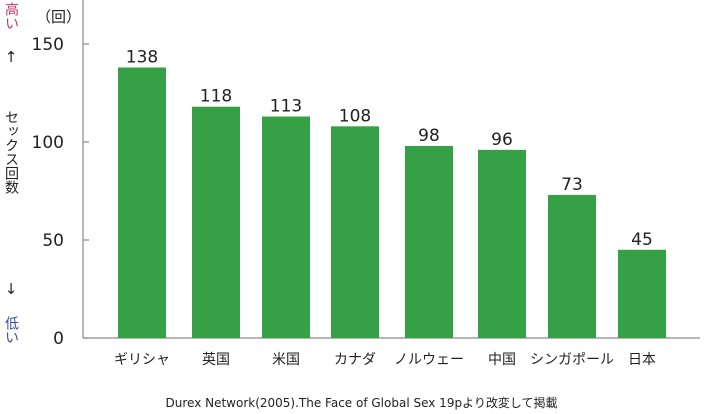 The width and height of the screenshot is (723, 414). What do you see at coordinates (385, 359) in the screenshot?
I see `x-tick-label-group: ギリシャ 英国 米国 カナダ ノルウェー 中国 シンガポール 日本` at bounding box center [385, 359].